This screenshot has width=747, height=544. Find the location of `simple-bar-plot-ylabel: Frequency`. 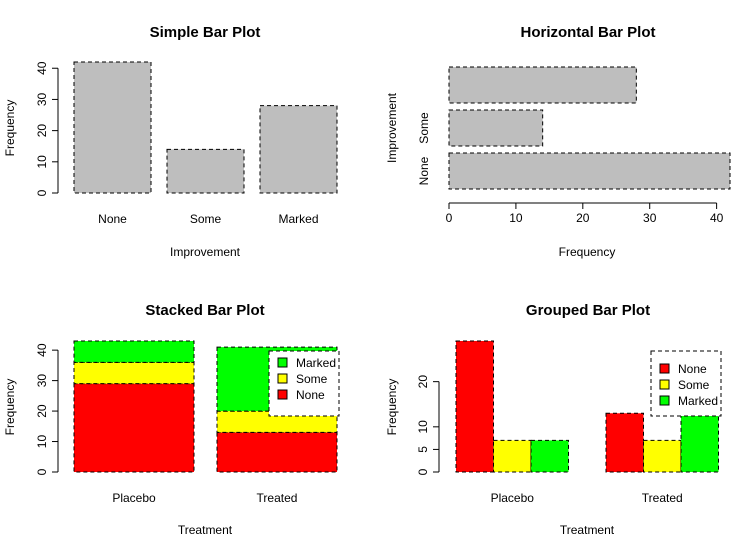

simple-bar-plot-ylabel: Frequency is located at coordinates (10, 128).